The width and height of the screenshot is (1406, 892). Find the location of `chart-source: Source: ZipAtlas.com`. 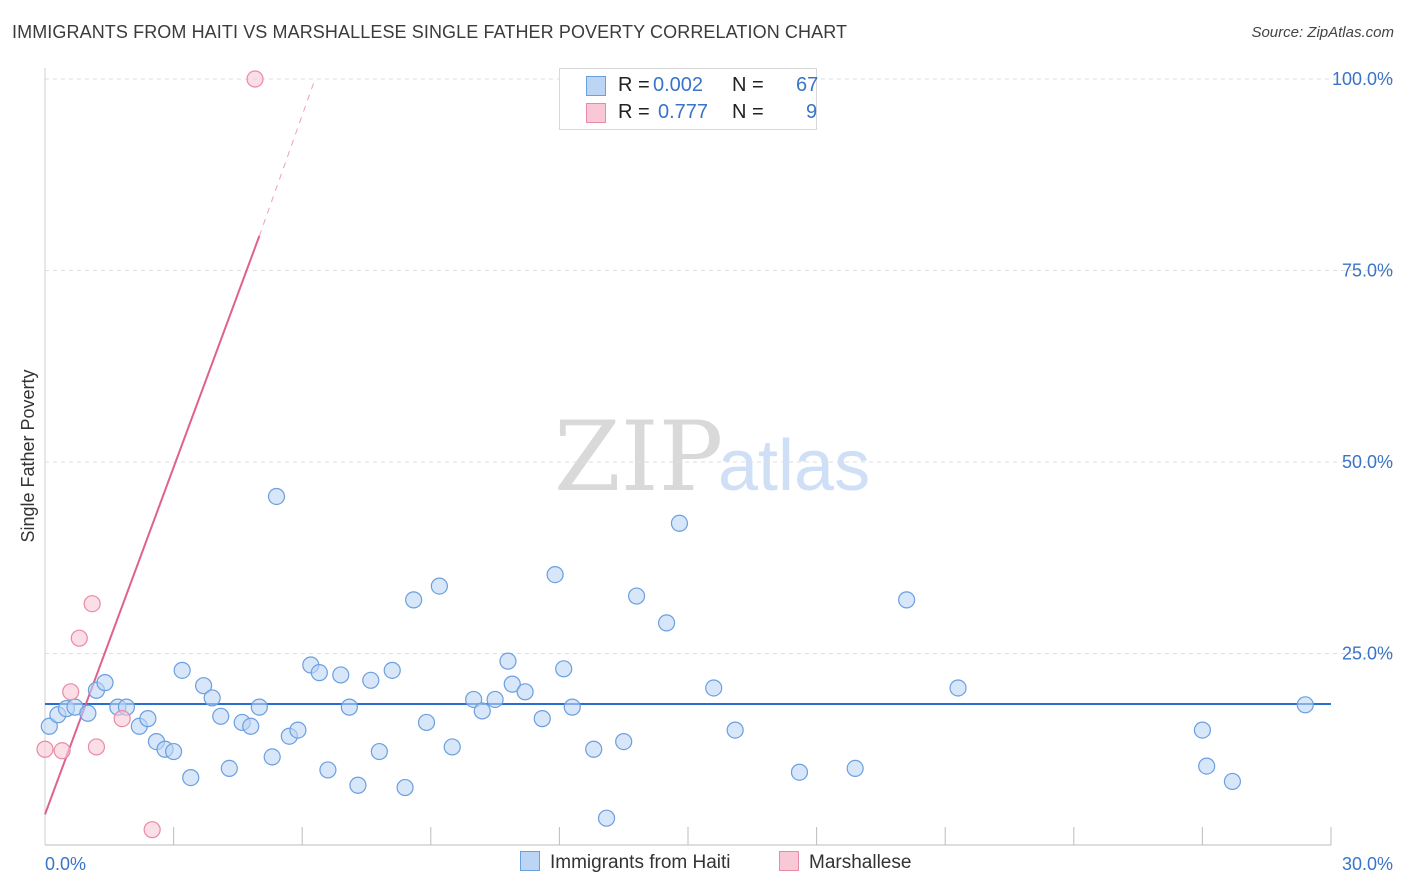

chart-source: Source: ZipAtlas.com is located at coordinates (1322, 32).